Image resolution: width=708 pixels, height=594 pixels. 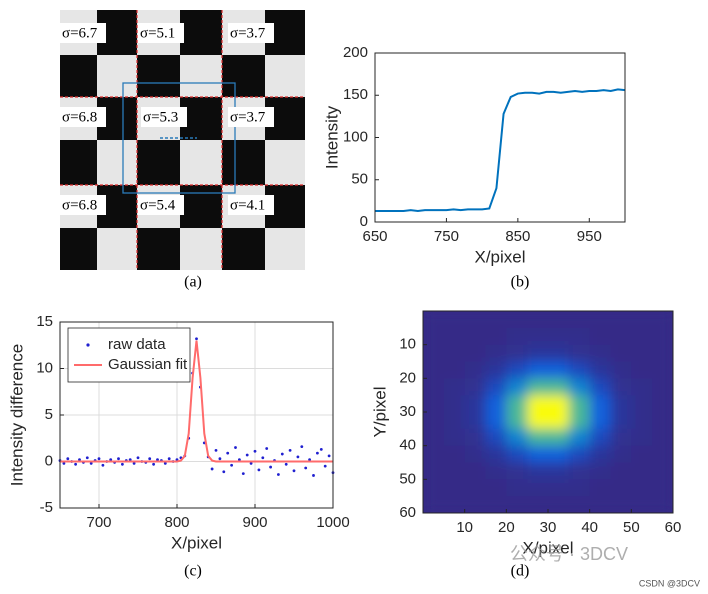 What do you see at coordinates (407, 512) in the screenshot?
I see `y-tick-label: 60` at bounding box center [407, 512].